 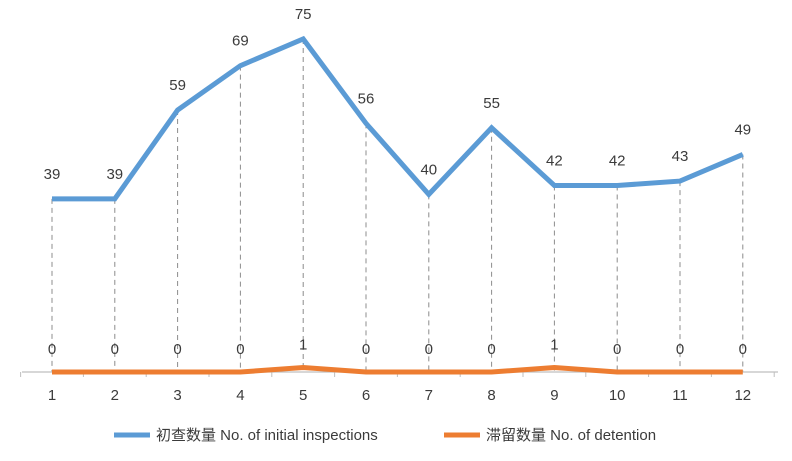 What do you see at coordinates (397, 370) in the screenshot?
I see `series-line-detention` at bounding box center [397, 370].